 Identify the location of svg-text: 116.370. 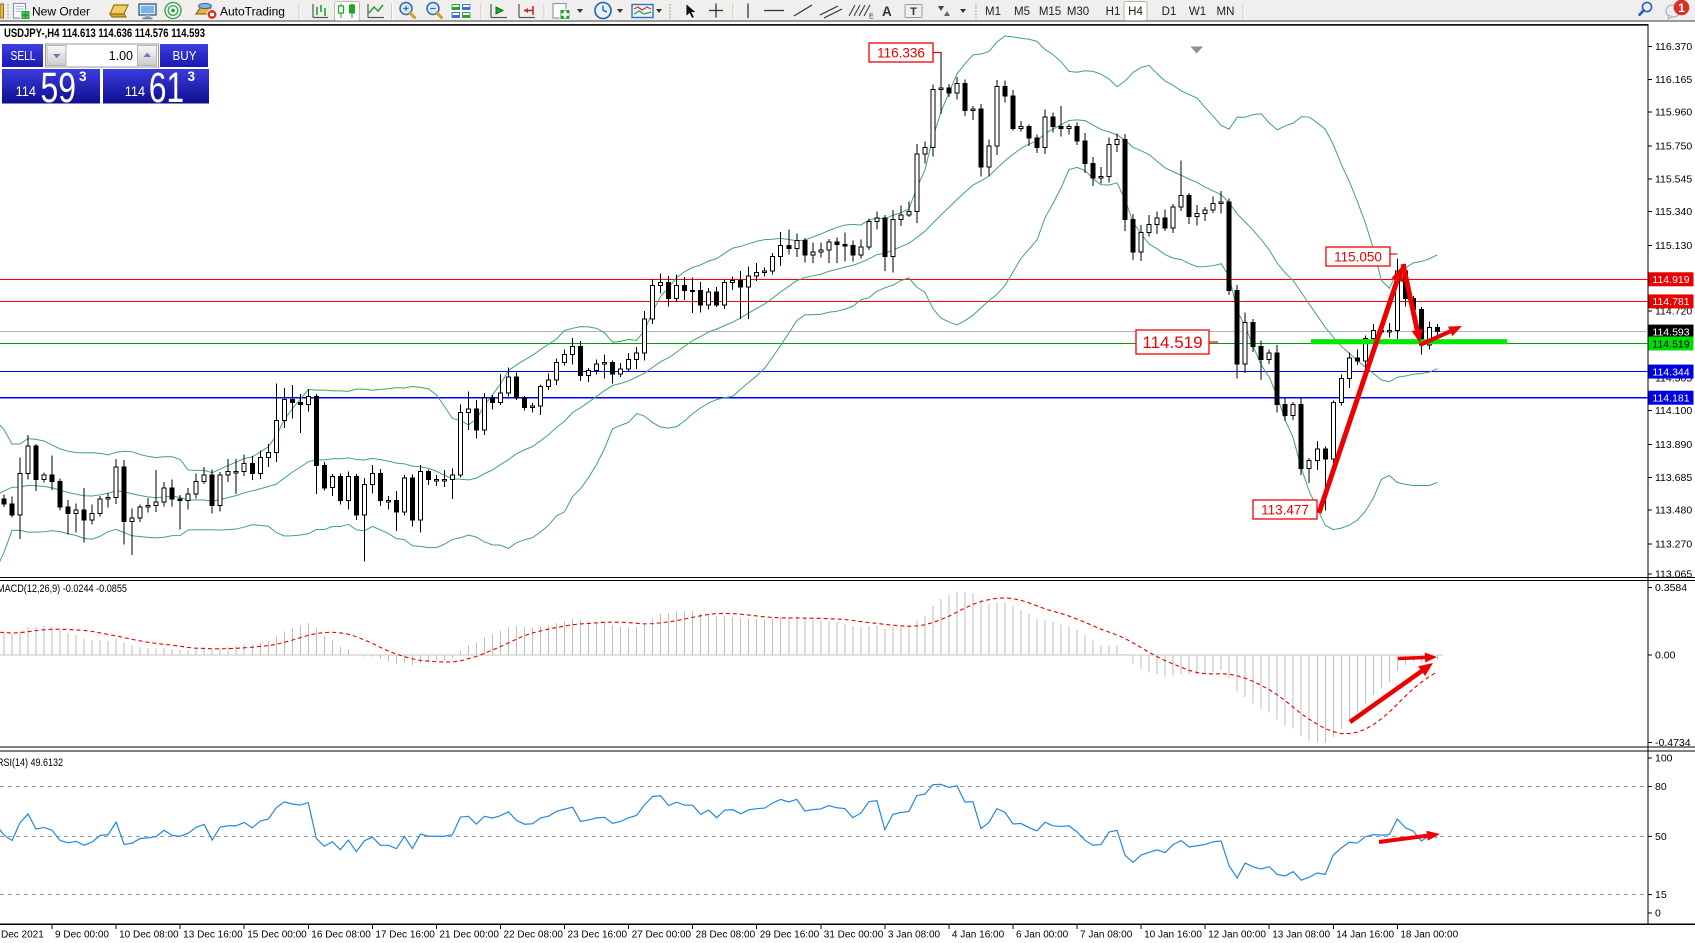
(1673, 47).